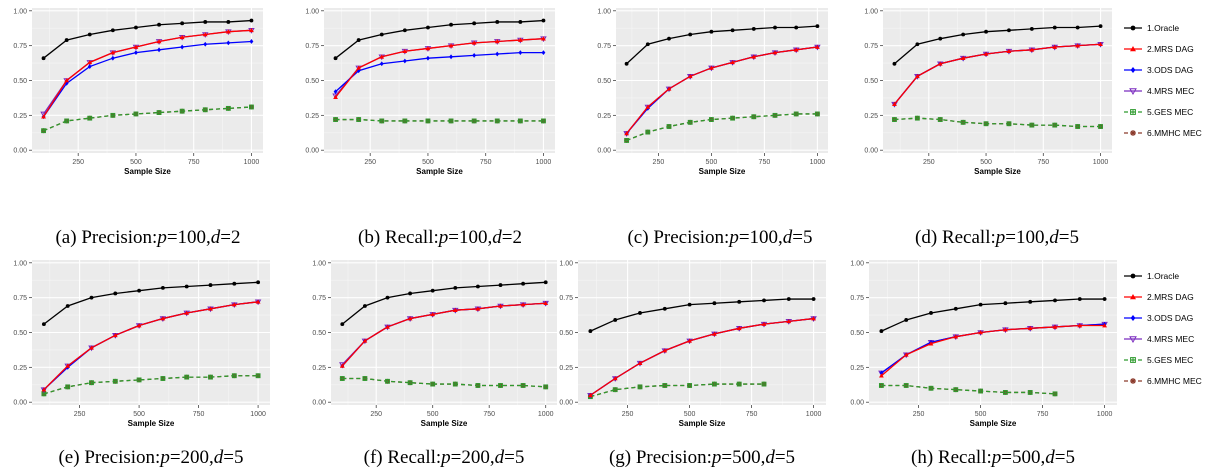 The height and width of the screenshot is (473, 1229). What do you see at coordinates (1174, 381) in the screenshot?
I see `legend-label: 6.MMHC MEC` at bounding box center [1174, 381].